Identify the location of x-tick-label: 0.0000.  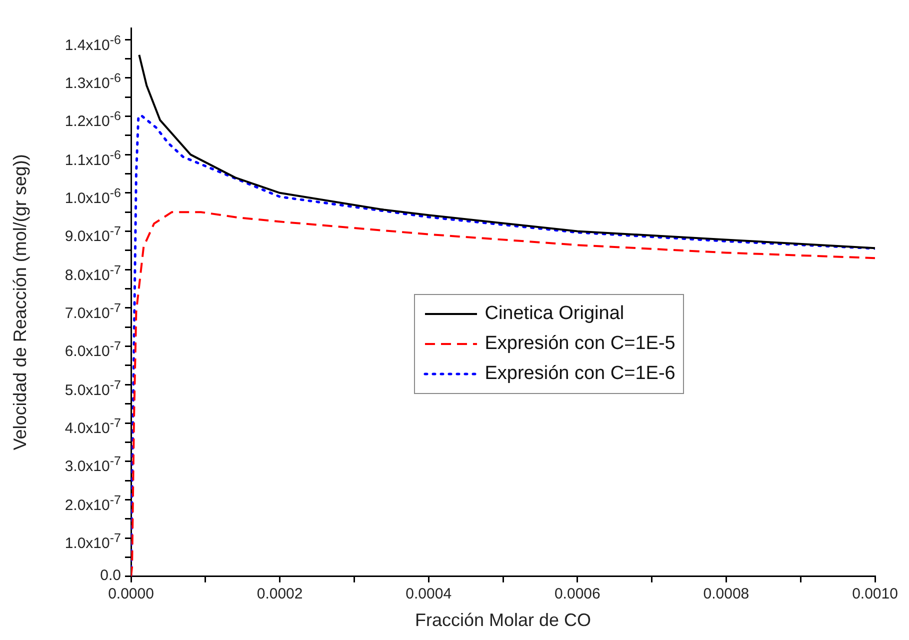
(131, 594).